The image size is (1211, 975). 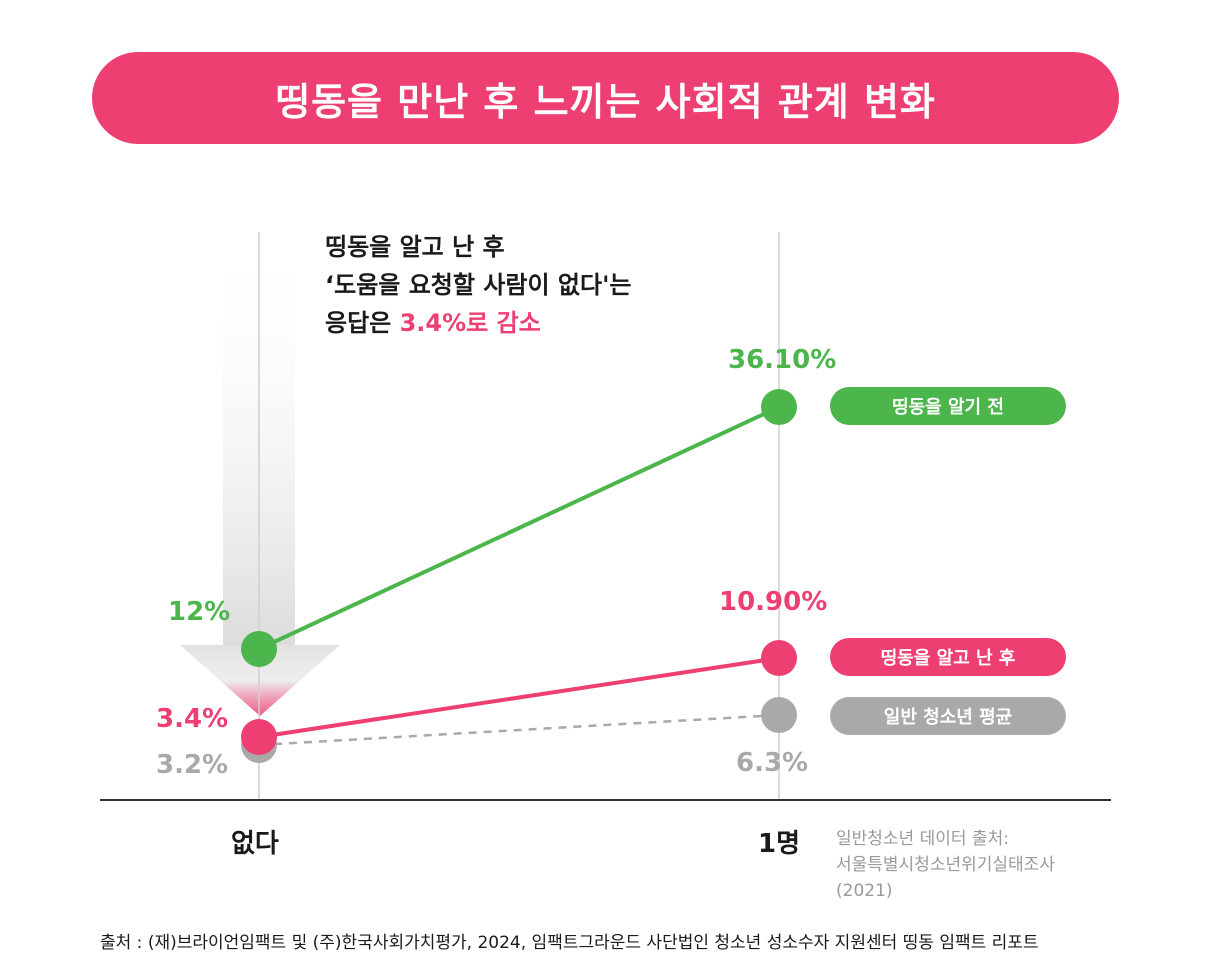 I want to click on annotation-line-2: ‘도움을 요청할 사람이 없다'는, so click(x=478, y=285).